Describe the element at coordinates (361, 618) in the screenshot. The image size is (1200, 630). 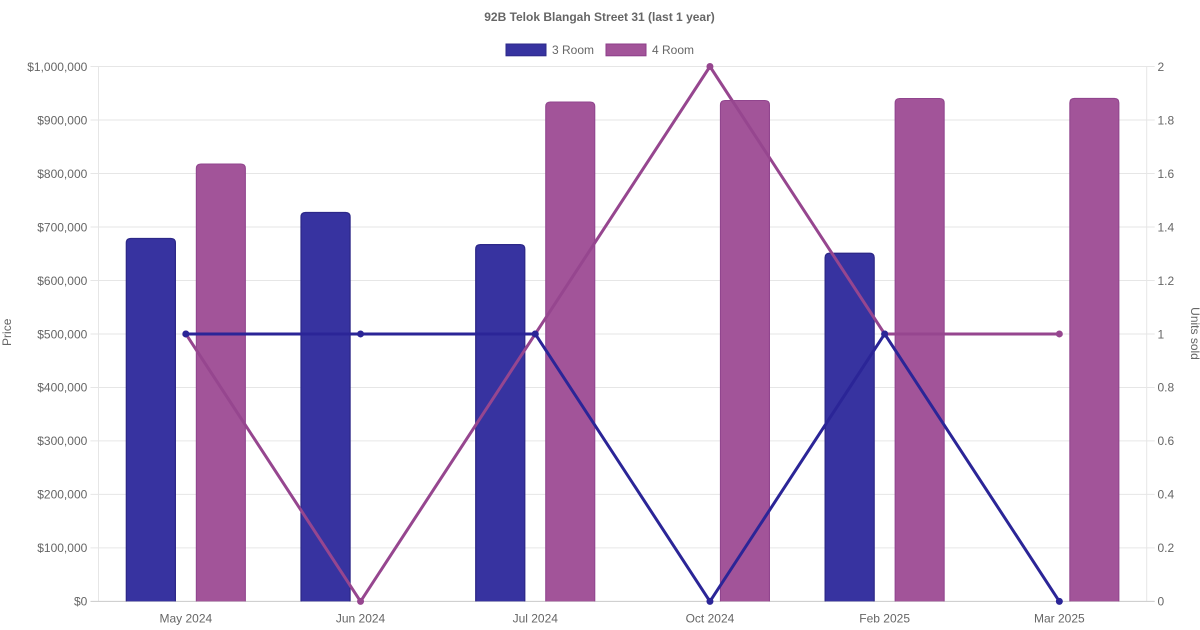
I see `svg-text: Jun 2024` at that location.